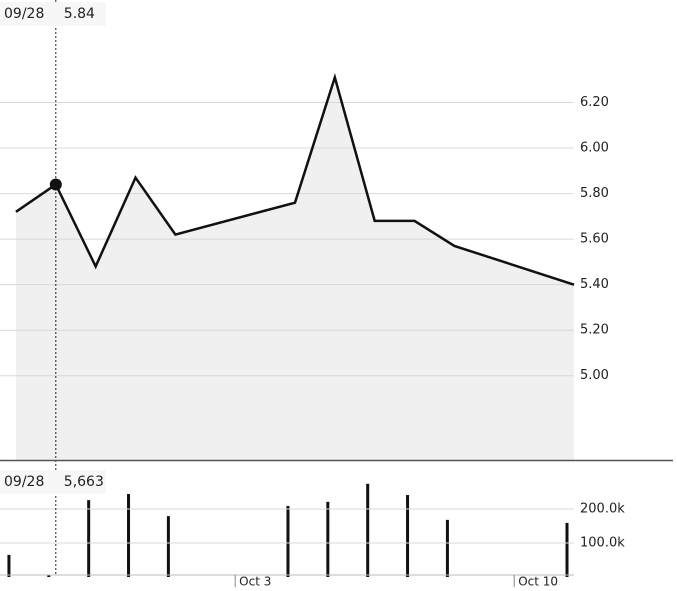  Describe the element at coordinates (79, 14) in the screenshot. I see `tooltip-value: 5.84` at that location.